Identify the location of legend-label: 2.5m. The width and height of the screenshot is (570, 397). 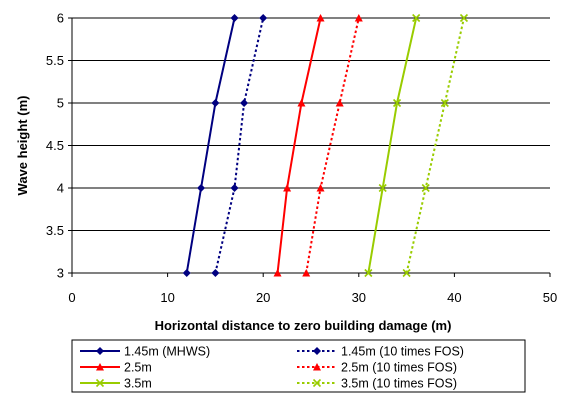
(138, 368).